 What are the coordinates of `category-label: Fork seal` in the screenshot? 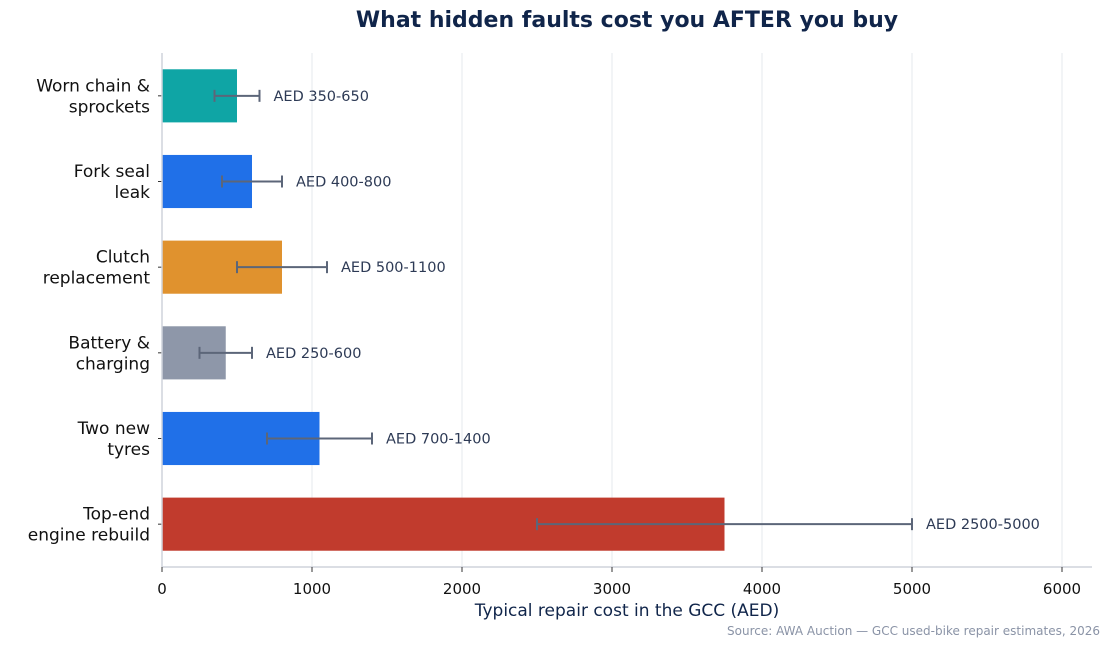 It's located at (112, 172).